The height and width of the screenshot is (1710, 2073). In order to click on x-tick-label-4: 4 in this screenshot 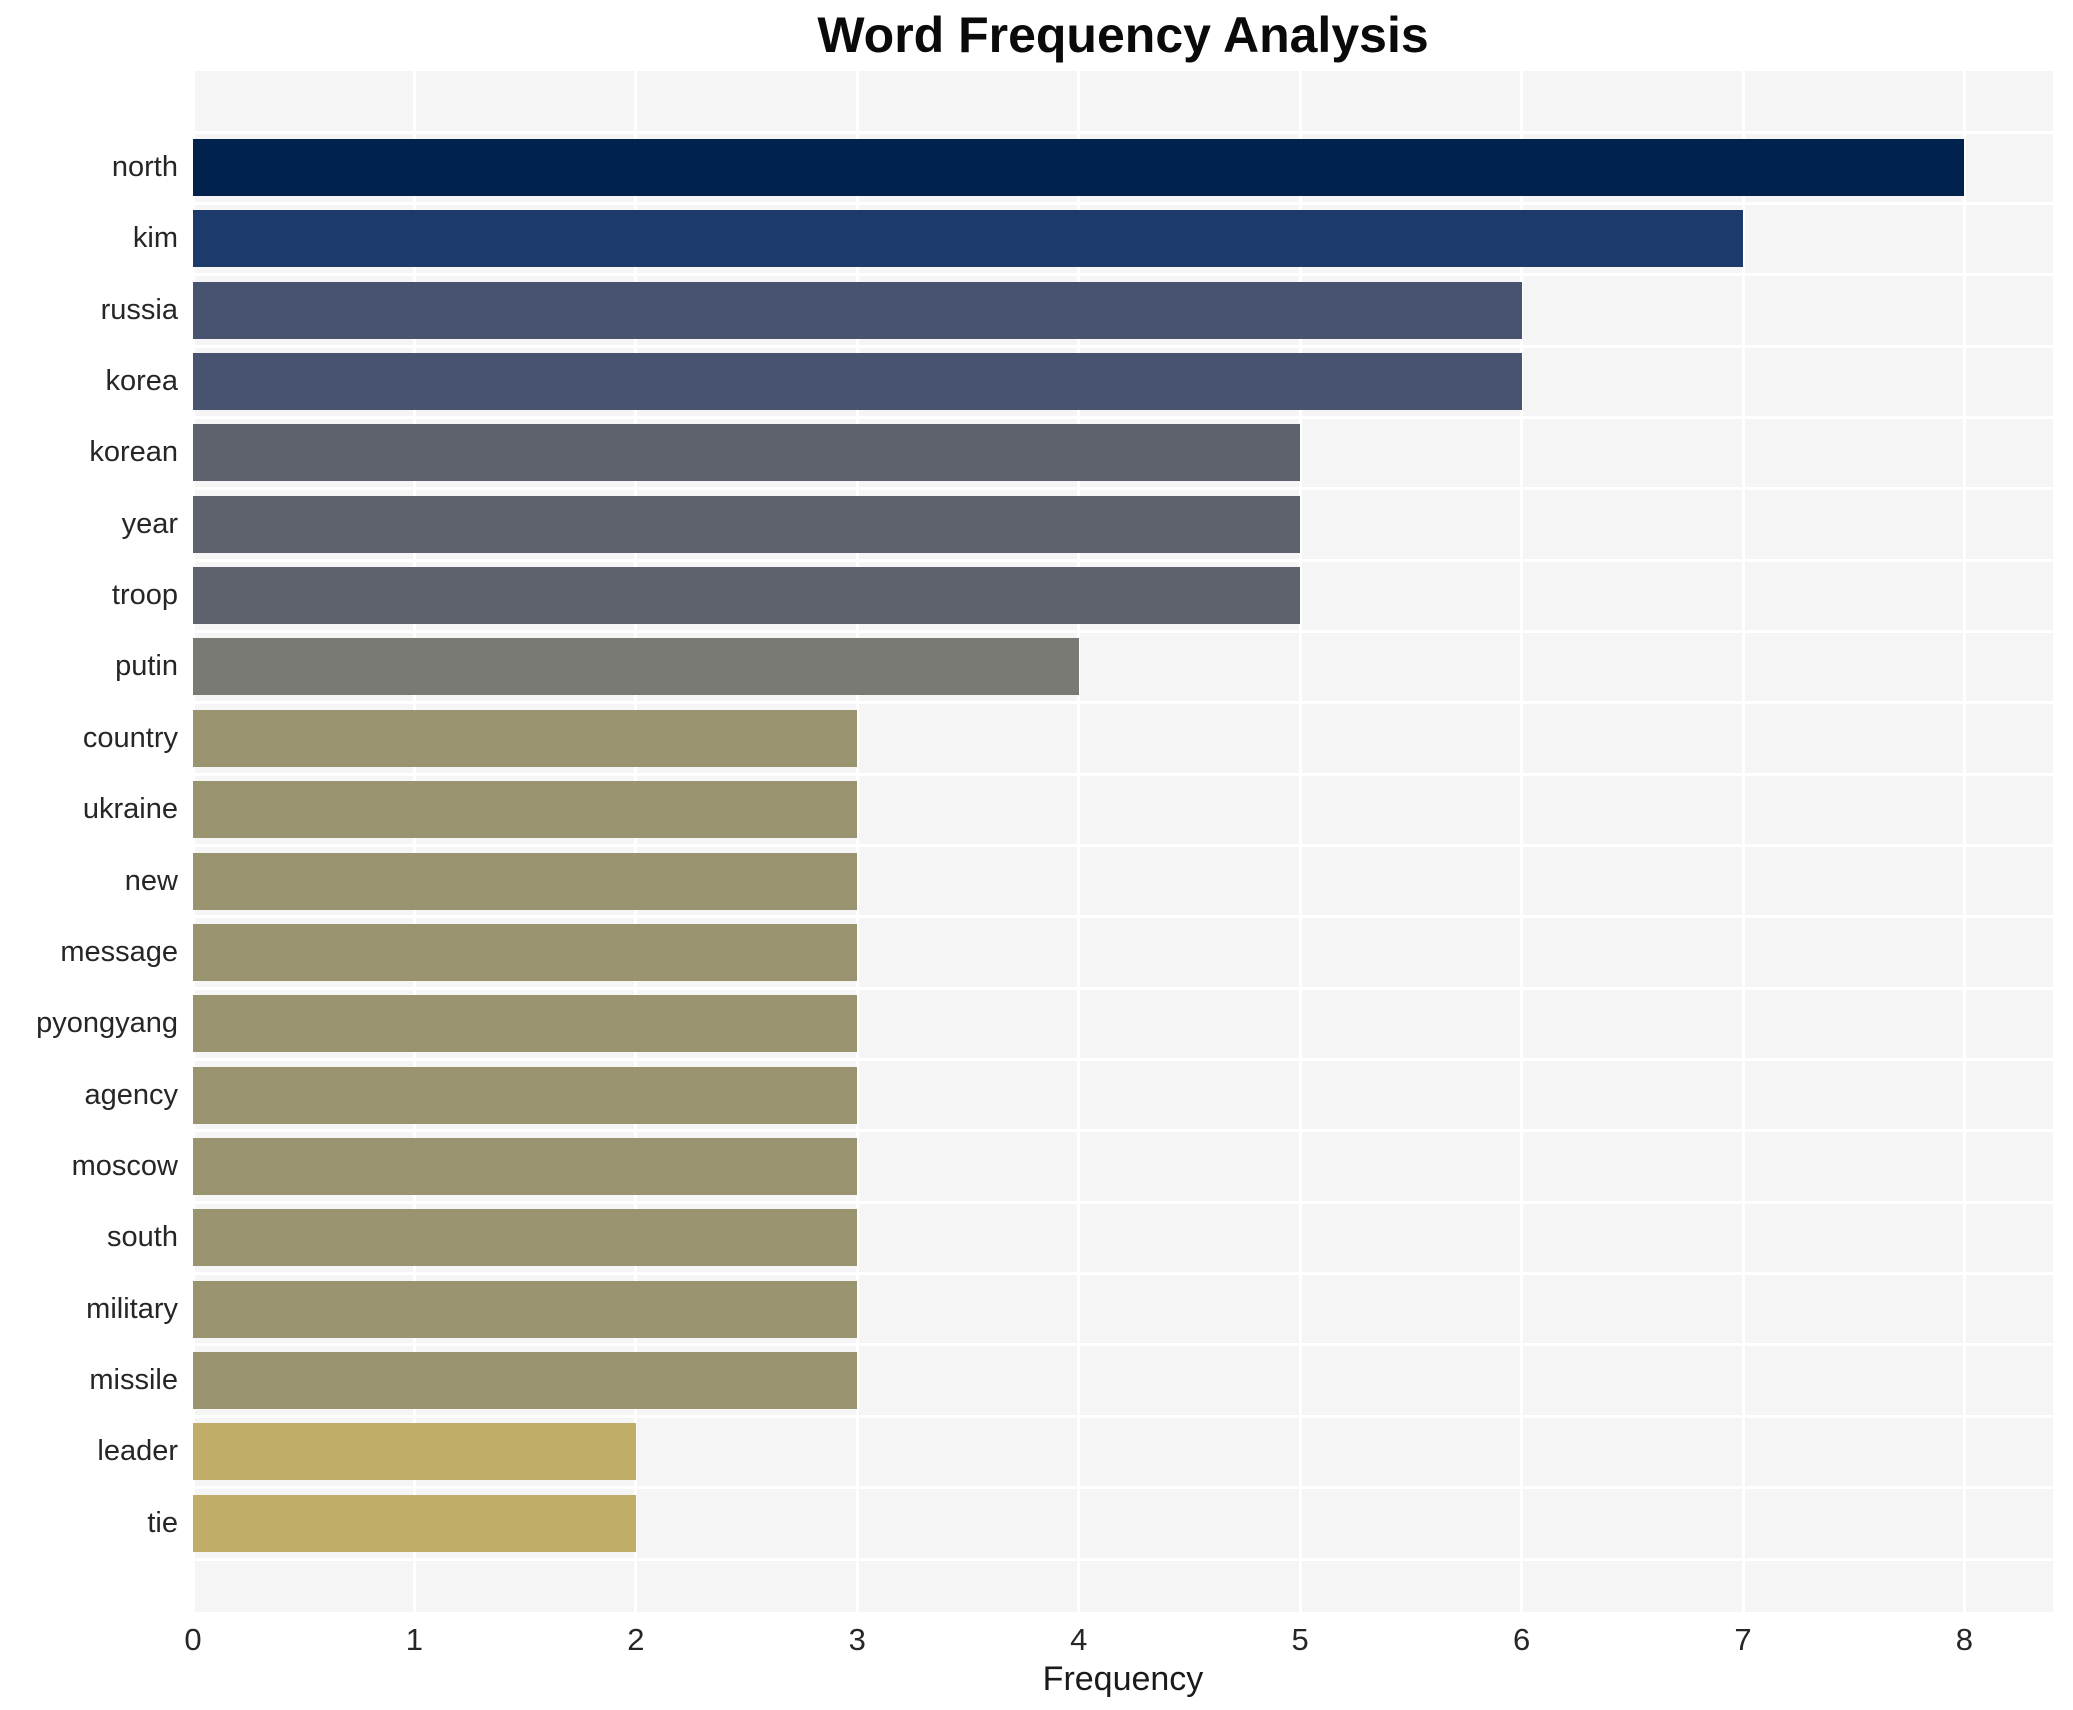, I will do `click(1079, 1639)`.